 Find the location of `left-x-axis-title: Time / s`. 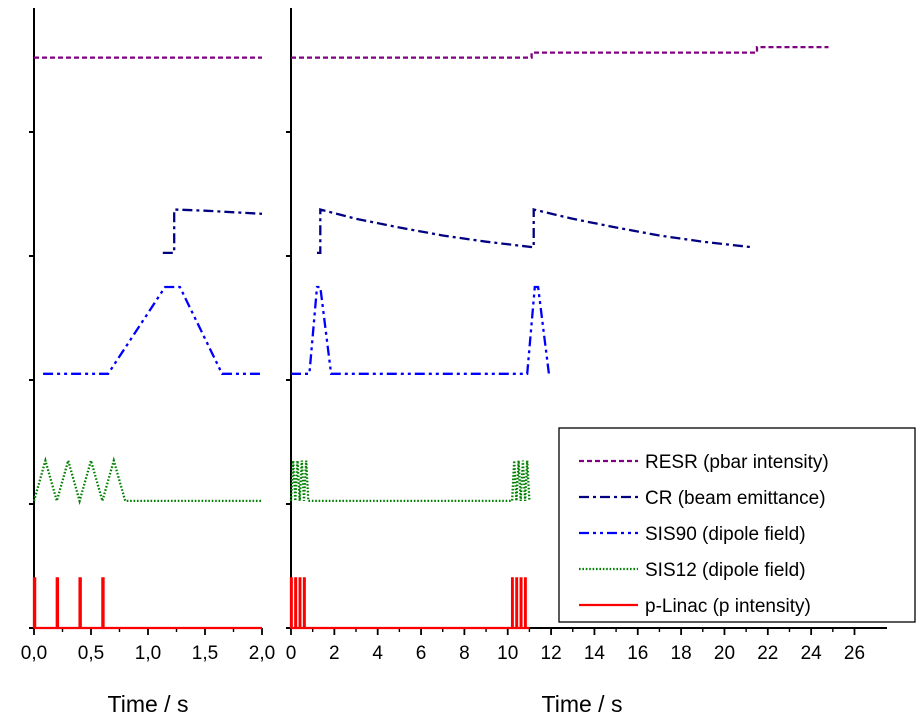

left-x-axis-title: Time / s is located at coordinates (148, 704).